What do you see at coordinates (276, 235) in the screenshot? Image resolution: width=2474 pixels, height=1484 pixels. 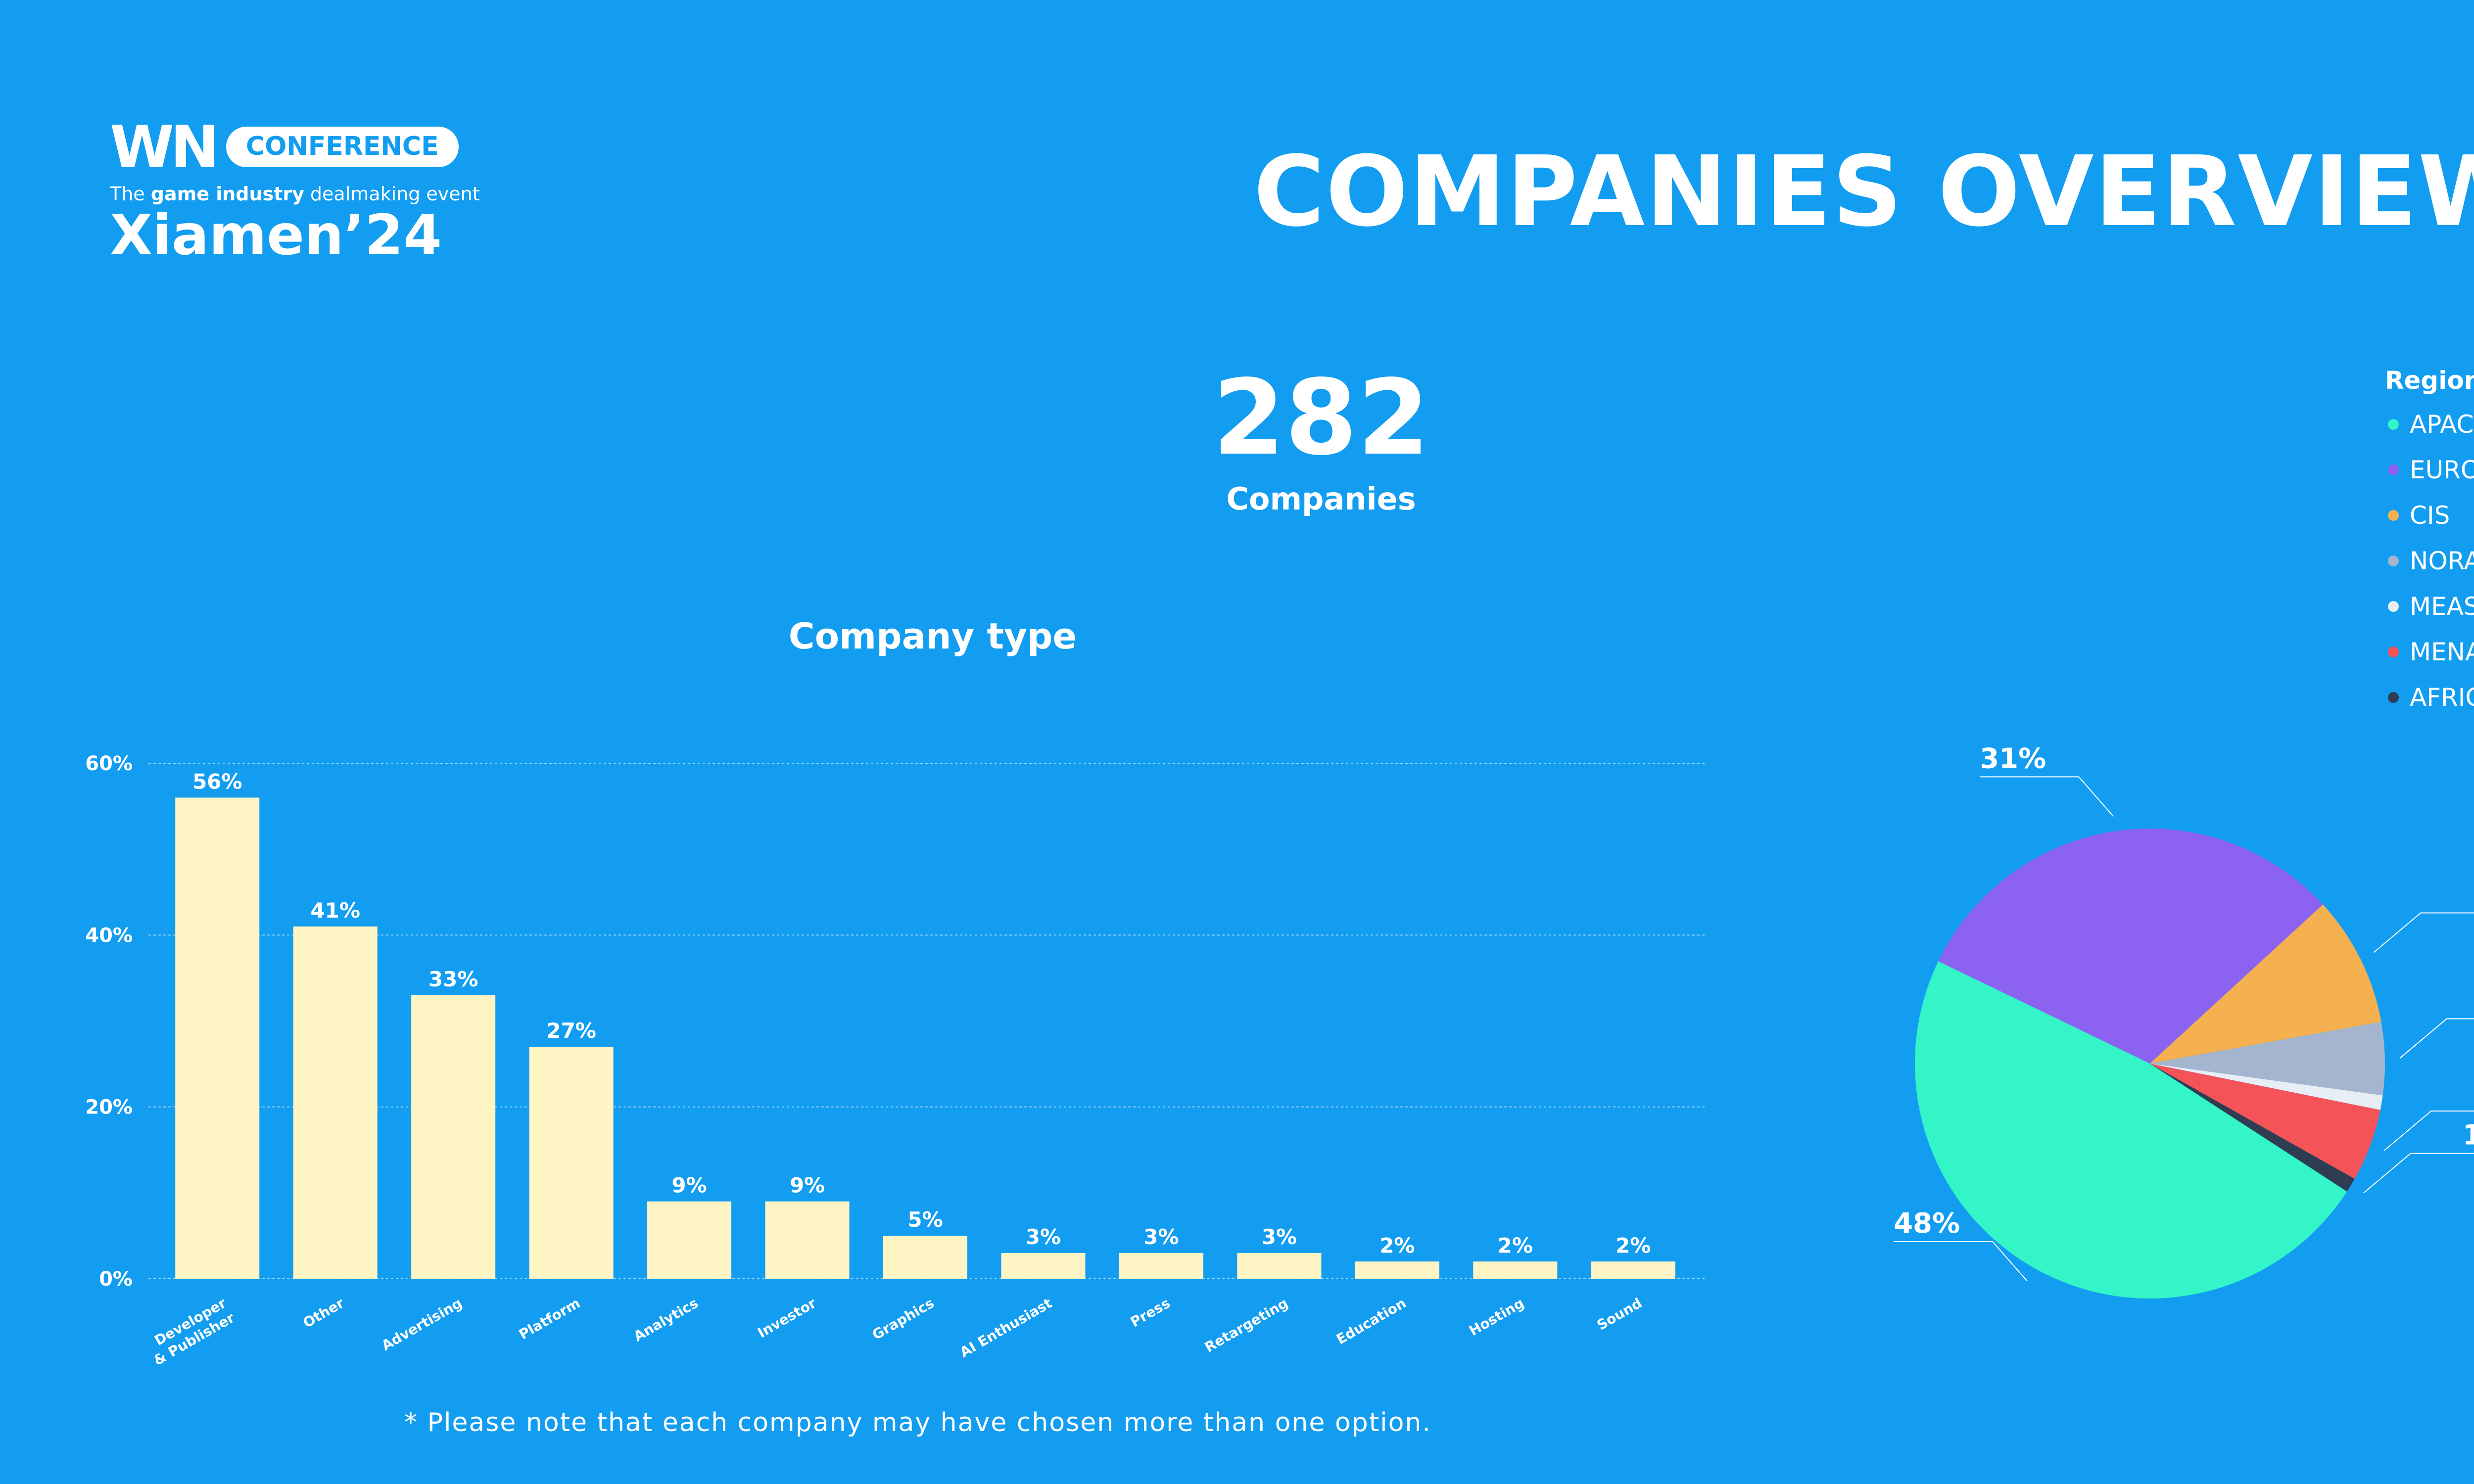 I see `event-name: Xiamen’24` at bounding box center [276, 235].